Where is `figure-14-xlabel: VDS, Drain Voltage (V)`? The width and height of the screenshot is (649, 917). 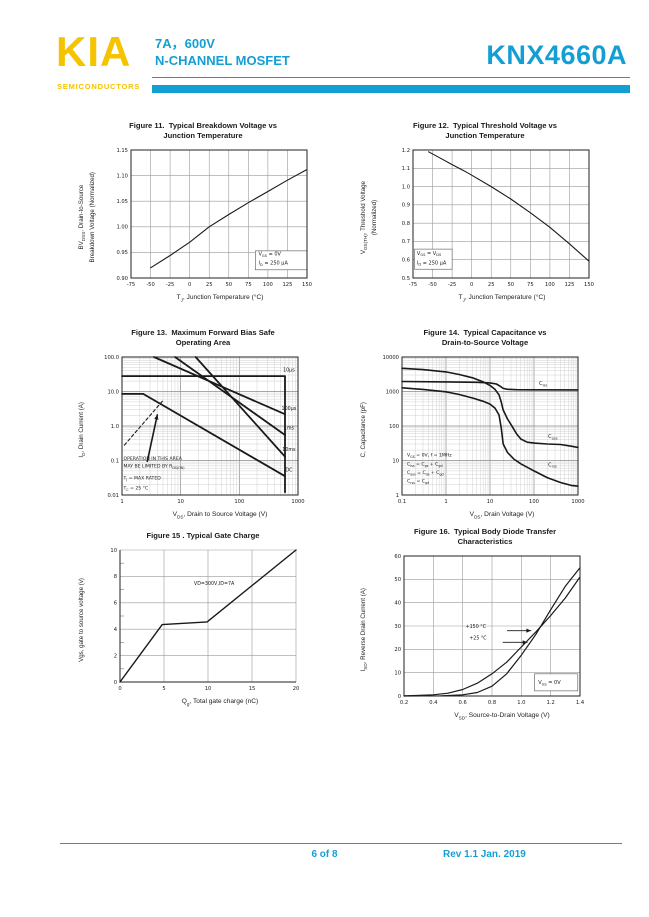 figure-14-xlabel: VDS, Drain Voltage (V) is located at coordinates (502, 515).